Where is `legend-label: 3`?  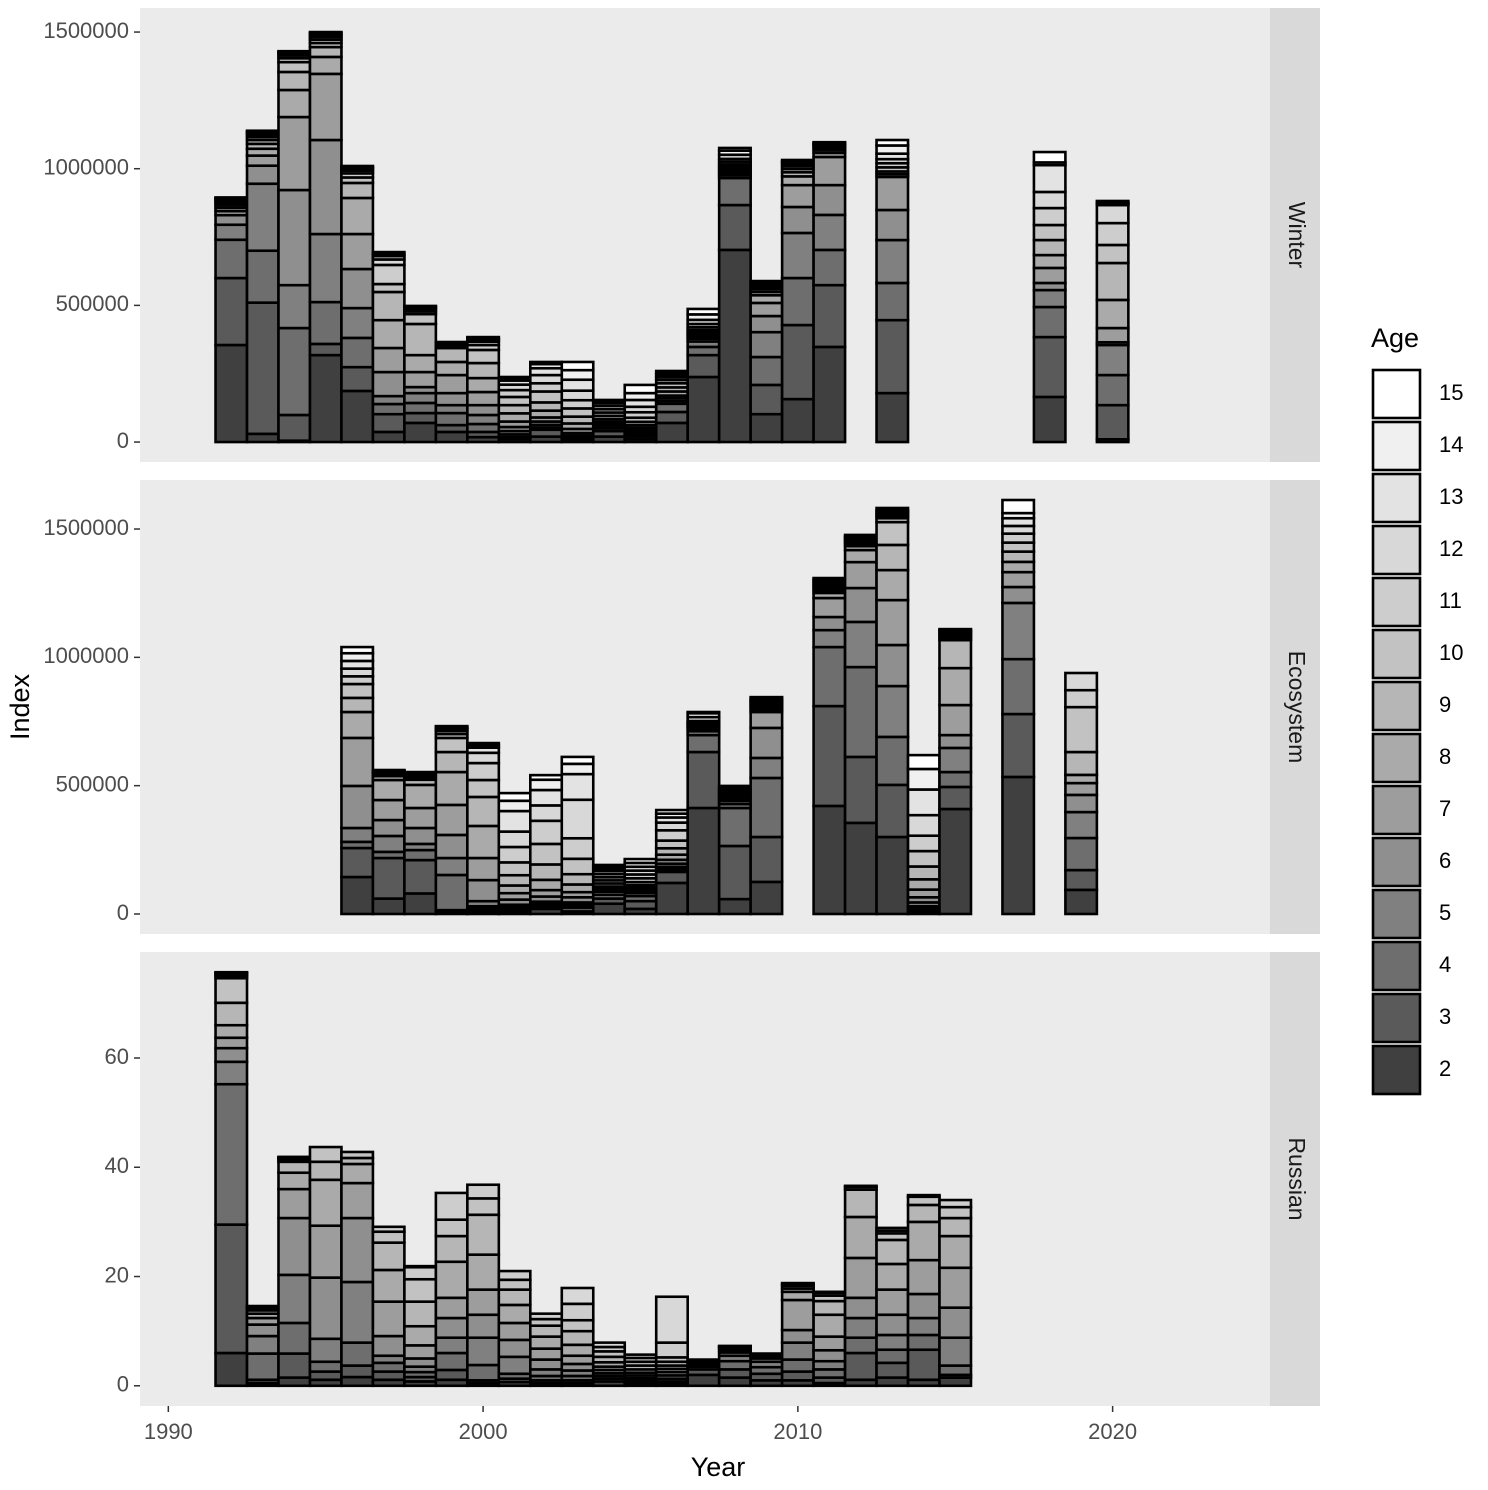
legend-label: 3 is located at coordinates (1445, 1016).